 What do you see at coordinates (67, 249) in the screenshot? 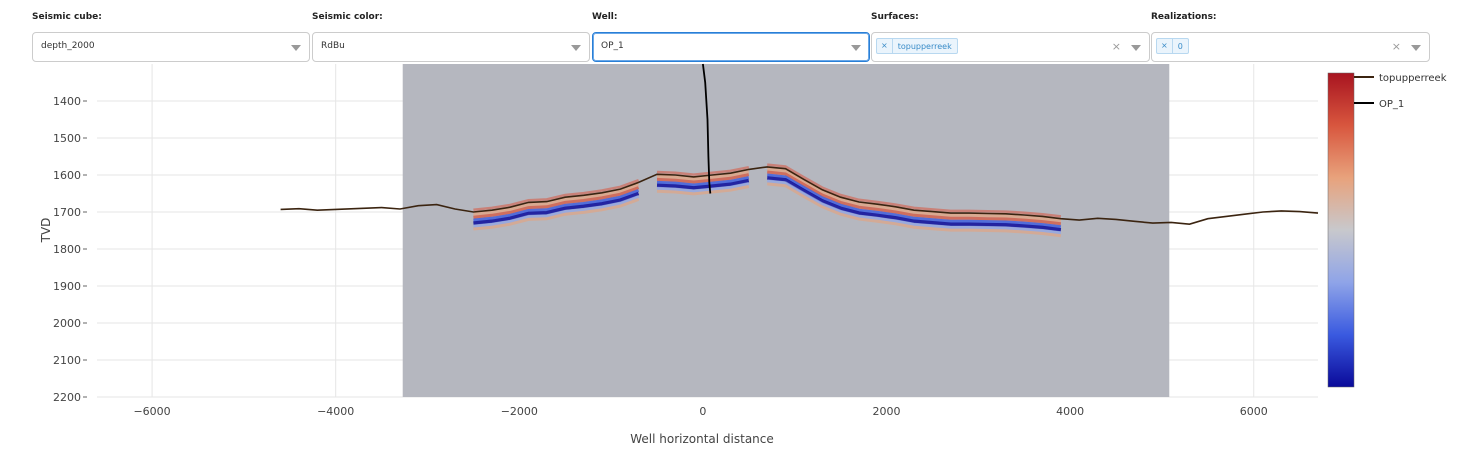
I see `y-tick-label: 1800` at bounding box center [67, 249].